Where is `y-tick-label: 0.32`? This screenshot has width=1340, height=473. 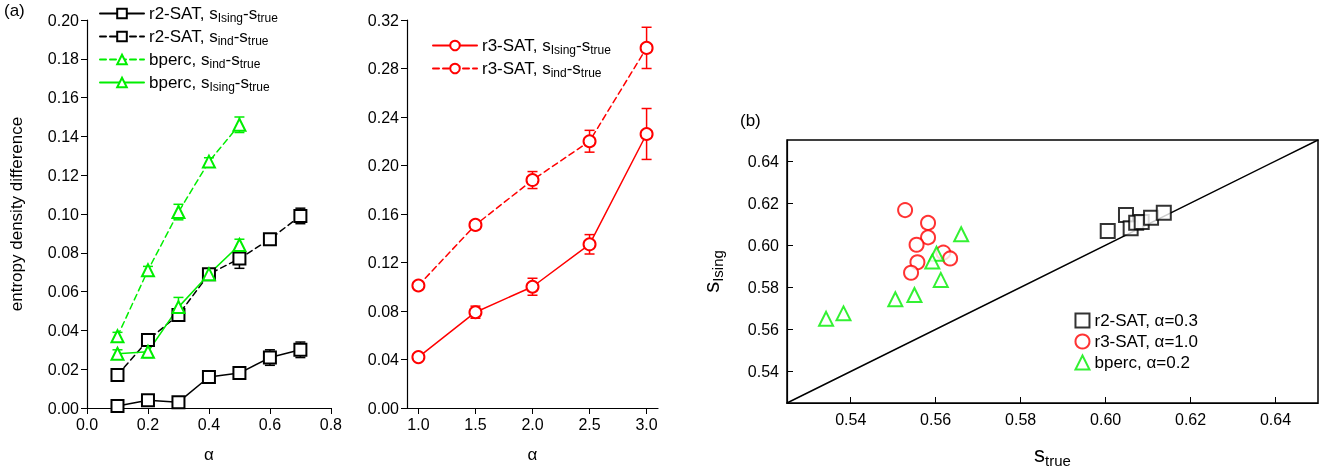
y-tick-label: 0.32 is located at coordinates (383, 20).